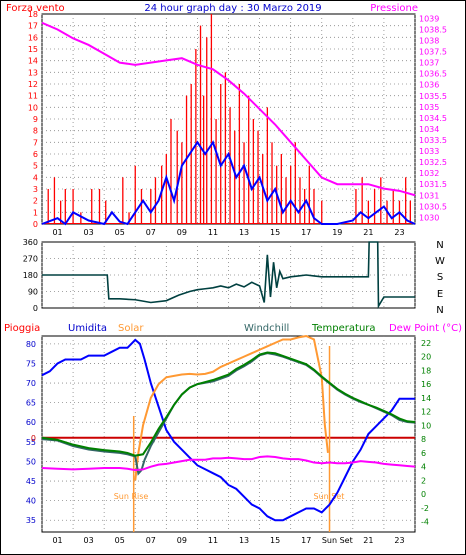 This screenshot has height=555, width=466. I want to click on wind-tick-label: 6, so click(35, 154).